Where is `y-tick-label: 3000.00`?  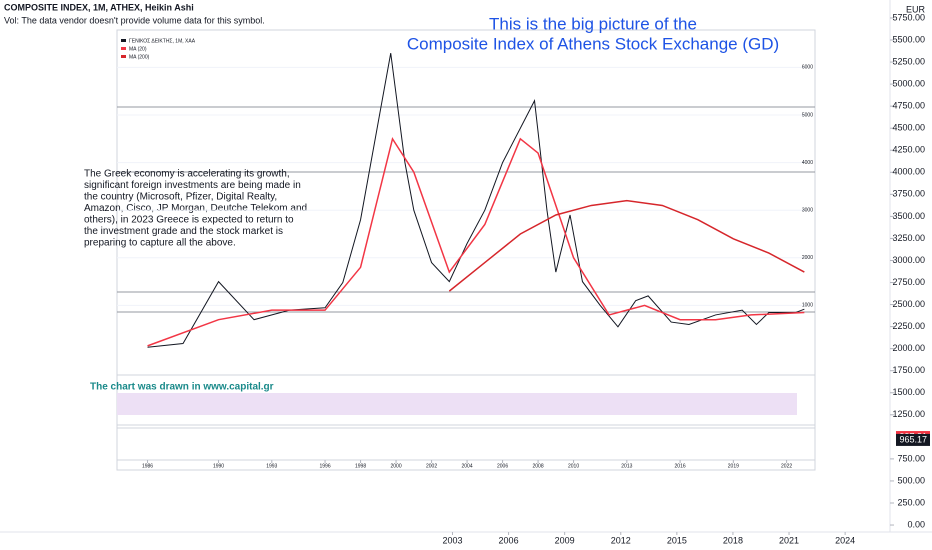 y-tick-label: 3000.00 is located at coordinates (908, 260).